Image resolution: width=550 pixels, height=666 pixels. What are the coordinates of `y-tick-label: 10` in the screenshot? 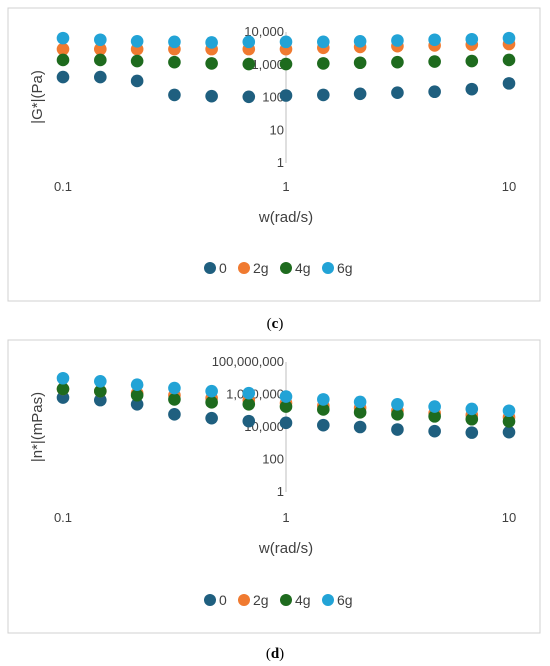 It's located at (277, 129).